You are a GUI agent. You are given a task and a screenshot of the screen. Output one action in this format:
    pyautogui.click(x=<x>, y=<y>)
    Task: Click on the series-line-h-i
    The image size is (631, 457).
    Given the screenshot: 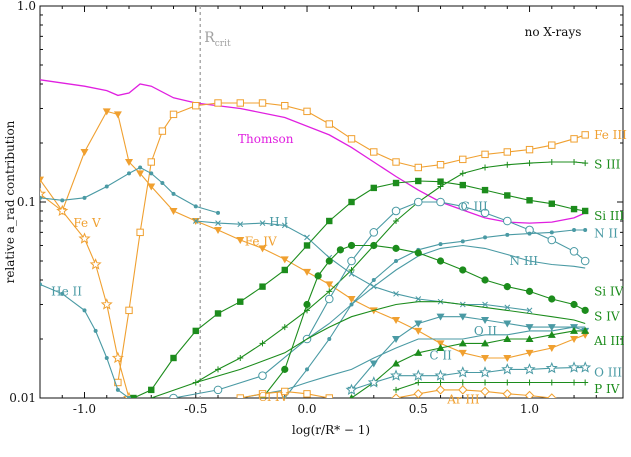 What is the action you would take?
    pyautogui.click(x=362, y=265)
    